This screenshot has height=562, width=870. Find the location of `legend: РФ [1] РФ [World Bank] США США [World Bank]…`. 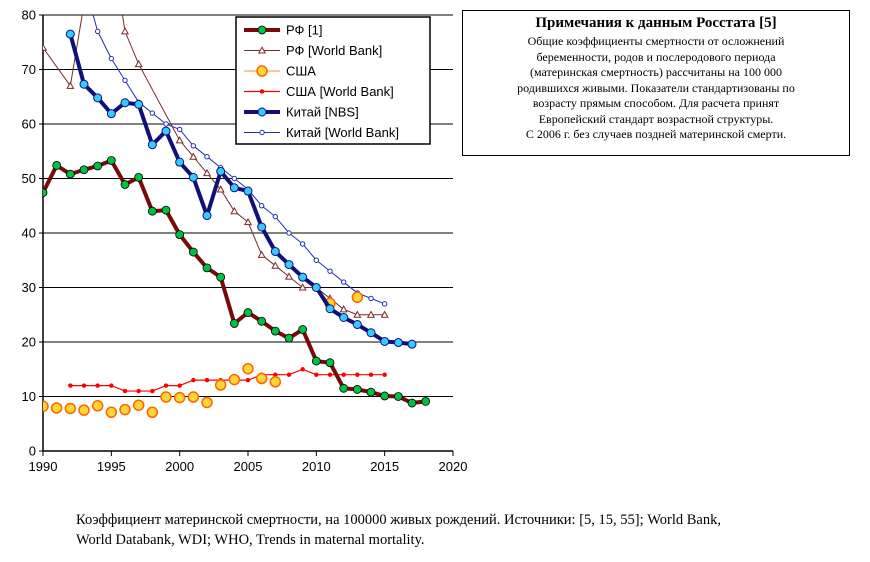

legend: РФ [1] РФ [World Bank] США США [World Bank]… is located at coordinates (333, 80).